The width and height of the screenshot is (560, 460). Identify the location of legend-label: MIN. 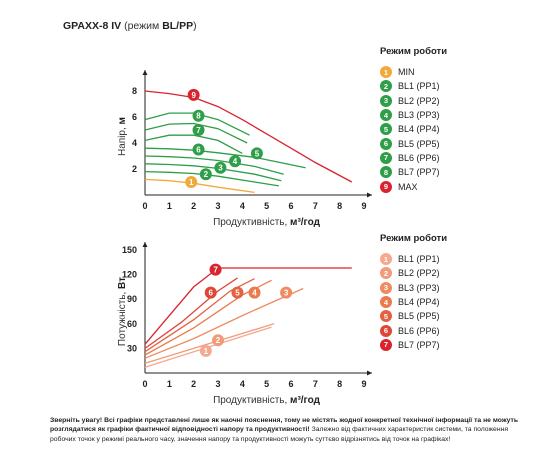
(406, 72).